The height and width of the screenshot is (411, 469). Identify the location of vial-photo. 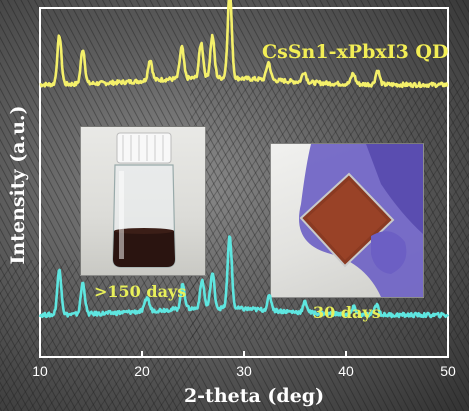
(143, 201).